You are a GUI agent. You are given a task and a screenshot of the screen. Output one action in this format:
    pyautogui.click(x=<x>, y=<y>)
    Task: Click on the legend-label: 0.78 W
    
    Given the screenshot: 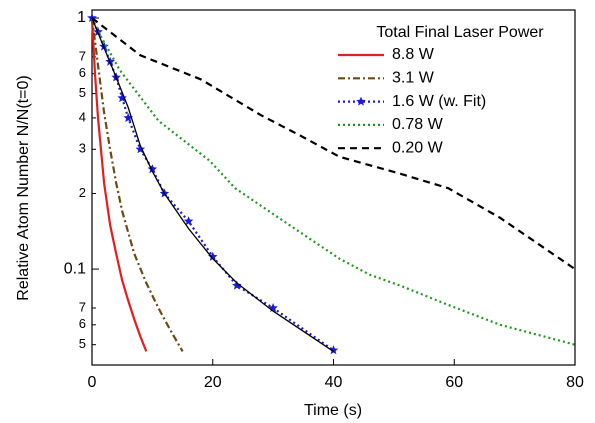 What is the action you would take?
    pyautogui.click(x=418, y=124)
    